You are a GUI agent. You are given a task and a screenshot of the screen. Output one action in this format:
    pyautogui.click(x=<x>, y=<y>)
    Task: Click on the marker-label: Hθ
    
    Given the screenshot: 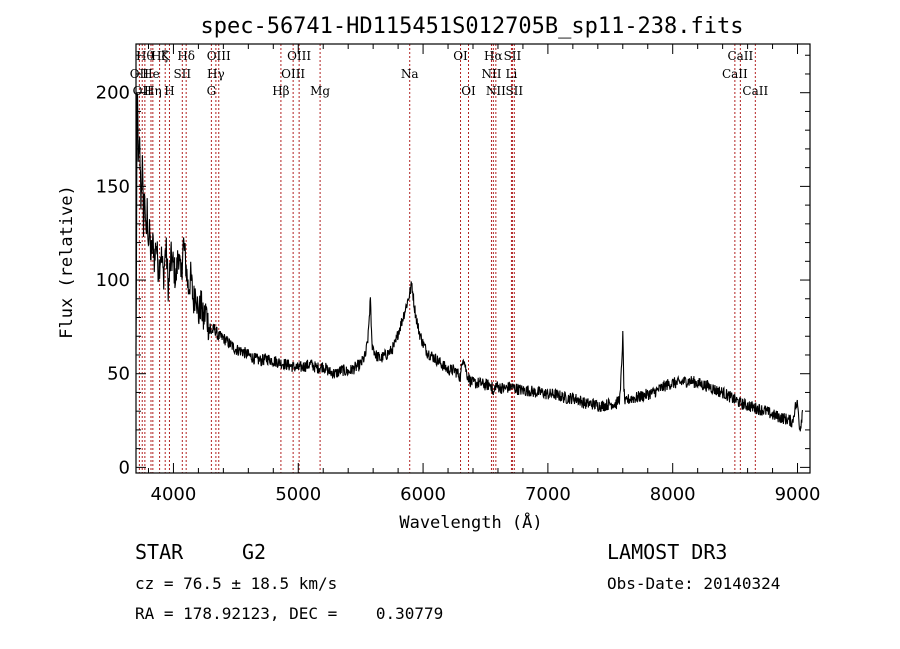 What is the action you would take?
    pyautogui.click(x=145, y=56)
    